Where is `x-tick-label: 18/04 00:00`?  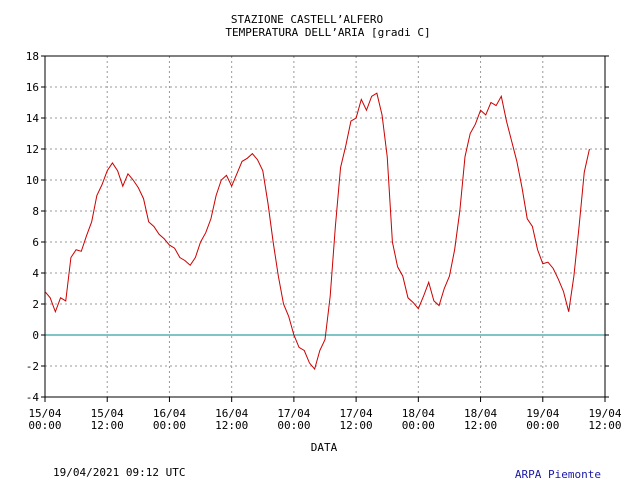 x-tick-label: 18/04 00:00 is located at coordinates (415, 419).